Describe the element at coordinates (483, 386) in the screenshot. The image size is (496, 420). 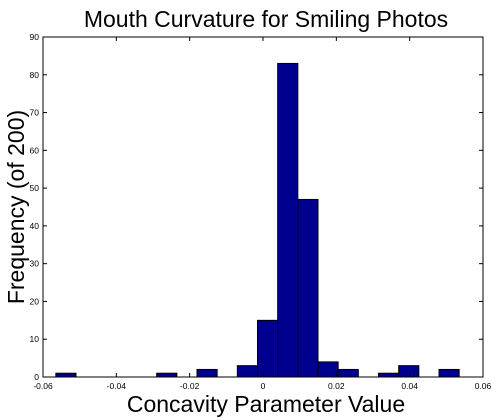
I see `x-tick-label: 0.06` at that location.